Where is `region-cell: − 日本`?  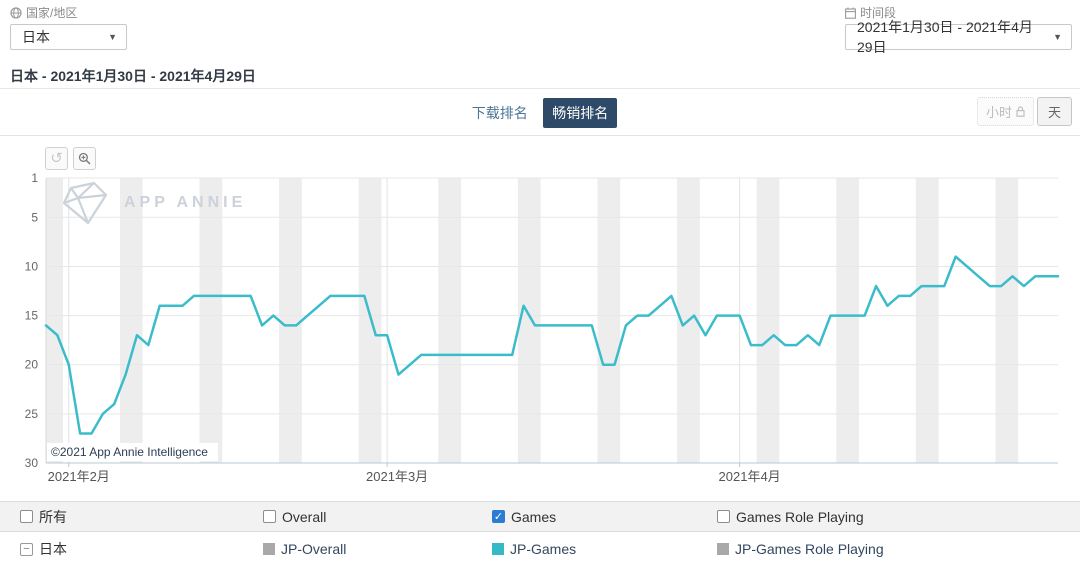 region-cell: − 日本 is located at coordinates (43, 549).